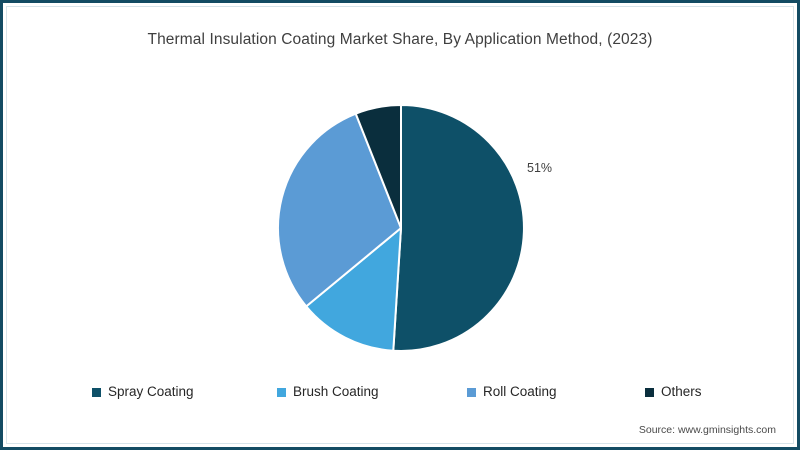  Describe the element at coordinates (96, 392) in the screenshot. I see `legend-swatch-spray-coating` at that location.